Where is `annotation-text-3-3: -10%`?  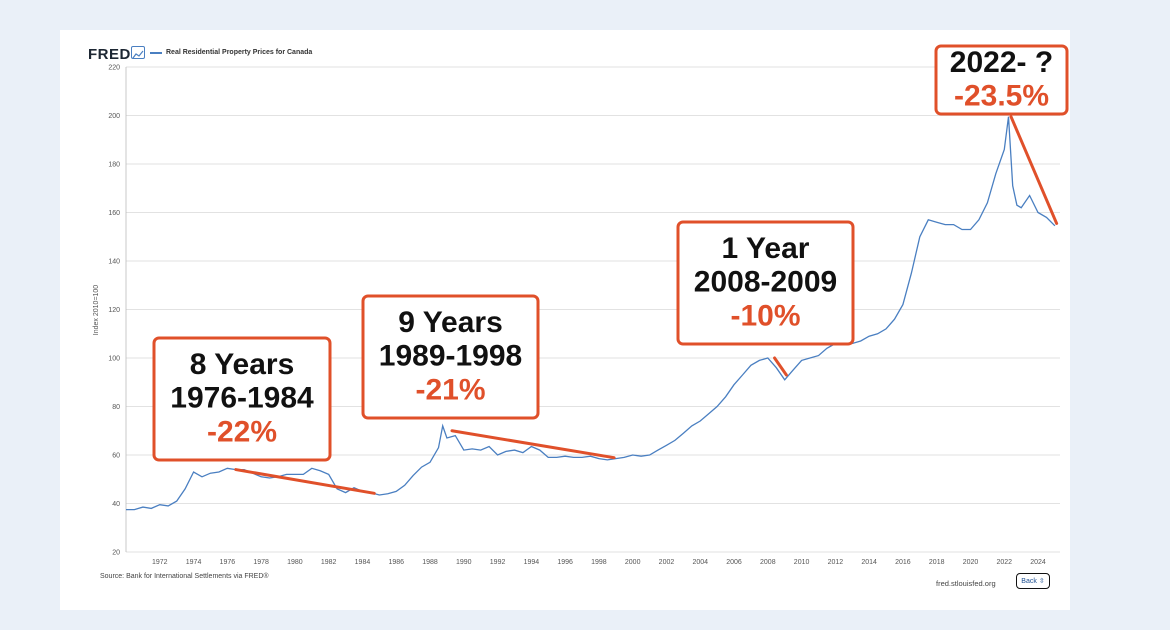
annotation-text-3-3: -10% is located at coordinates (765, 315).